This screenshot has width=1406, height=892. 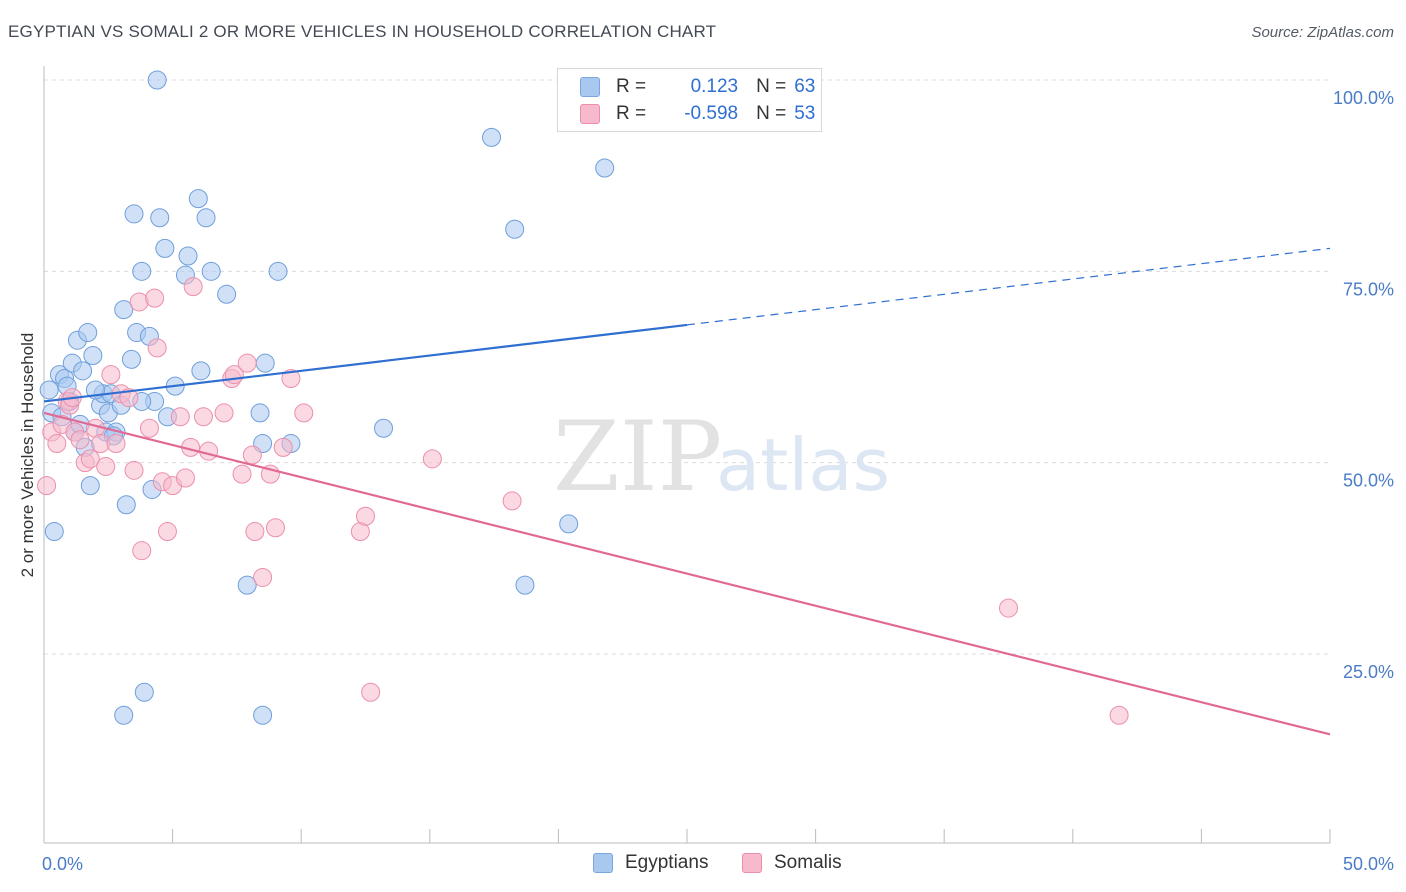 I want to click on y-tick-label: 50.0%, so click(x=1368, y=481).